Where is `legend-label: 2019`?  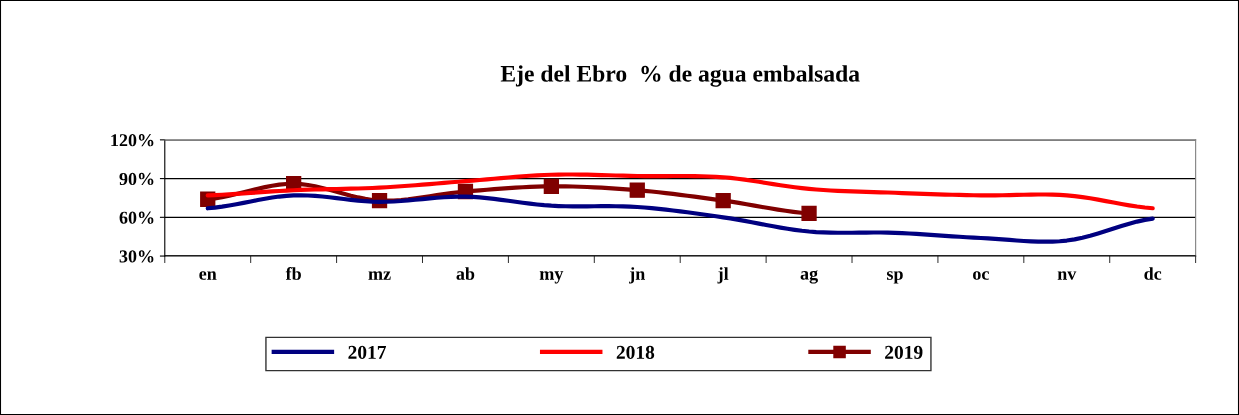 legend-label: 2019 is located at coordinates (904, 352).